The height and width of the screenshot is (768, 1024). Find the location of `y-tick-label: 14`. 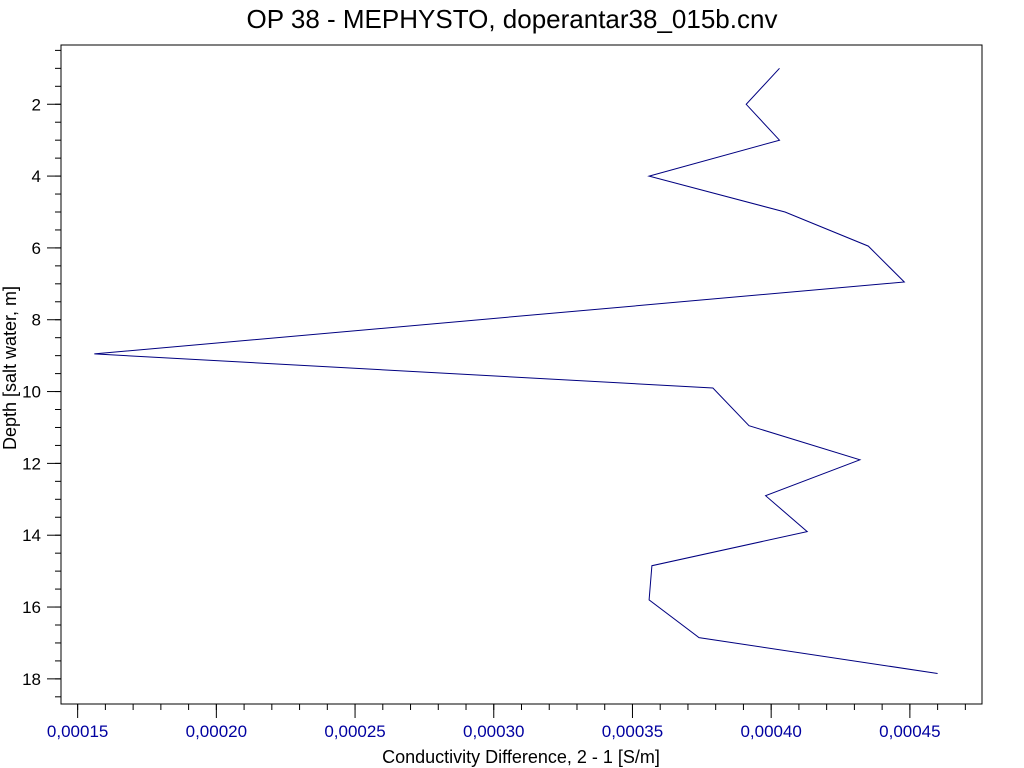

y-tick-label: 14 is located at coordinates (31, 535).